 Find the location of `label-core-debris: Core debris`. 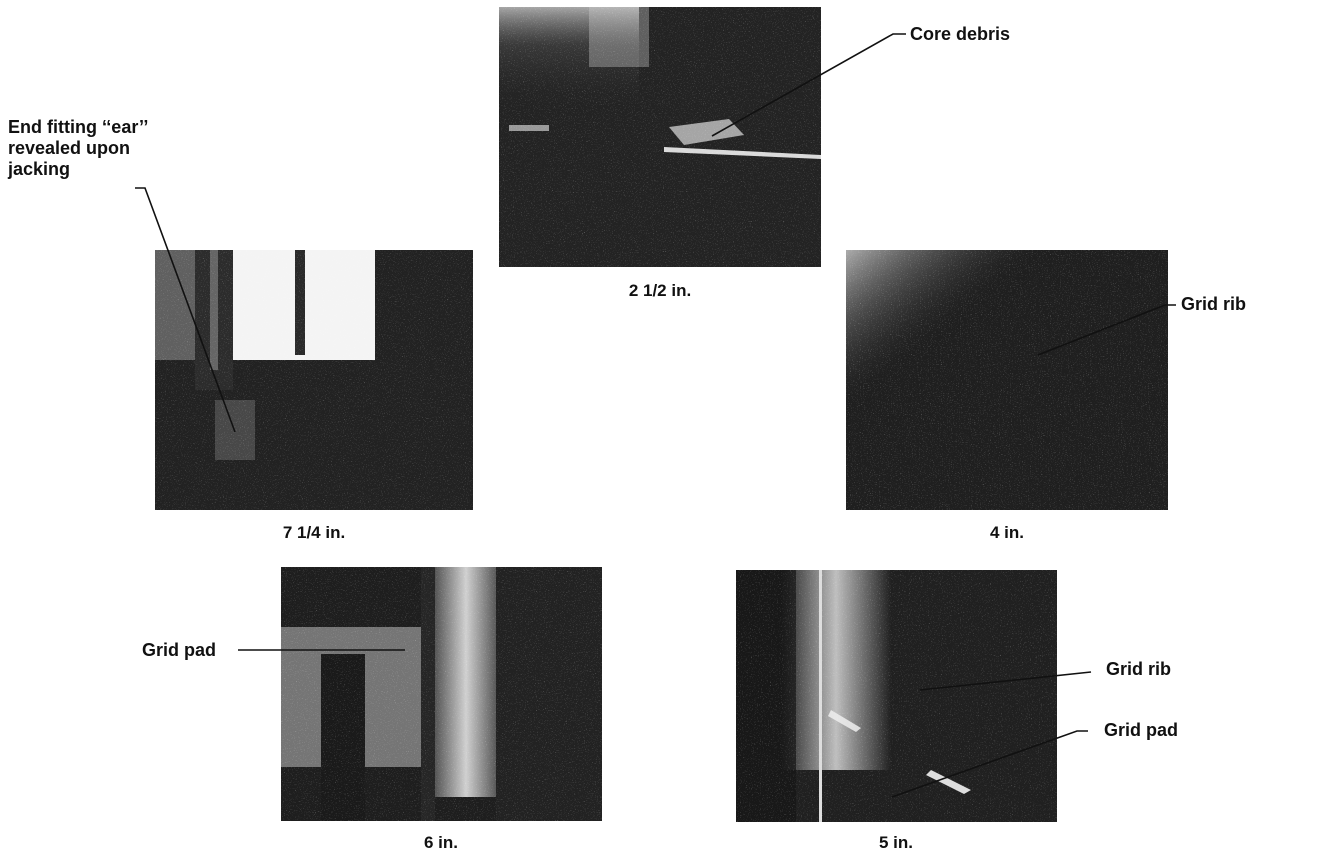

label-core-debris: Core debris is located at coordinates (960, 34).